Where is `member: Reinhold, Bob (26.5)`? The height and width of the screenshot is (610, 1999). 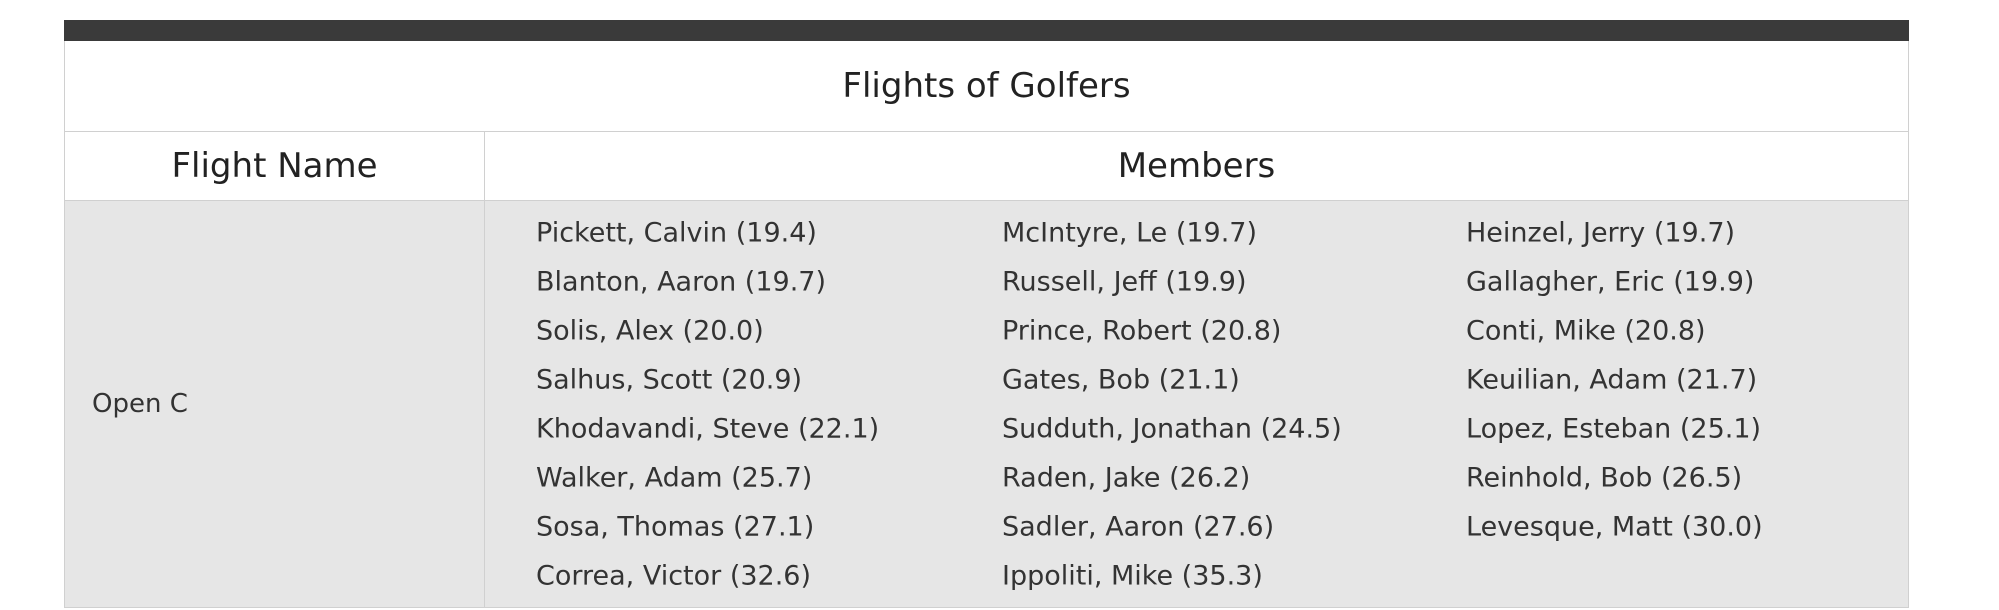
member: Reinhold, Bob (26.5) is located at coordinates (1604, 478).